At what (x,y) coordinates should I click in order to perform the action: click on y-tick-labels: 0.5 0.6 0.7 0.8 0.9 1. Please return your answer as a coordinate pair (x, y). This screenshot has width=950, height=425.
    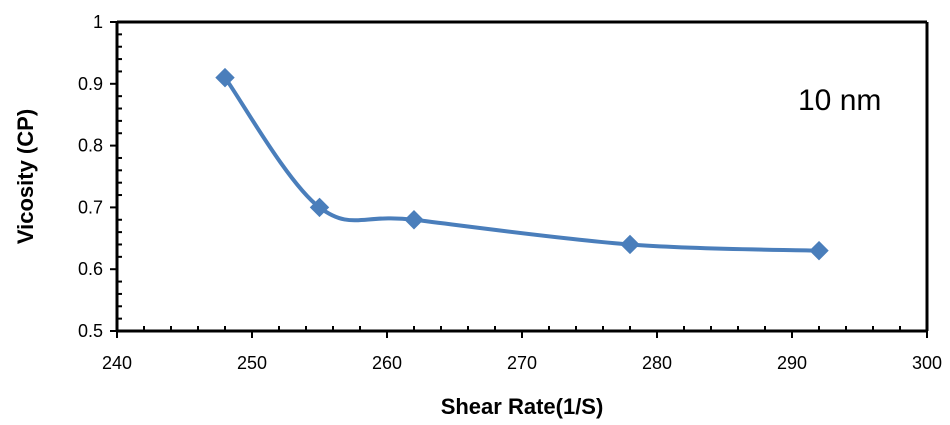
    Looking at the image, I should click on (90, 176).